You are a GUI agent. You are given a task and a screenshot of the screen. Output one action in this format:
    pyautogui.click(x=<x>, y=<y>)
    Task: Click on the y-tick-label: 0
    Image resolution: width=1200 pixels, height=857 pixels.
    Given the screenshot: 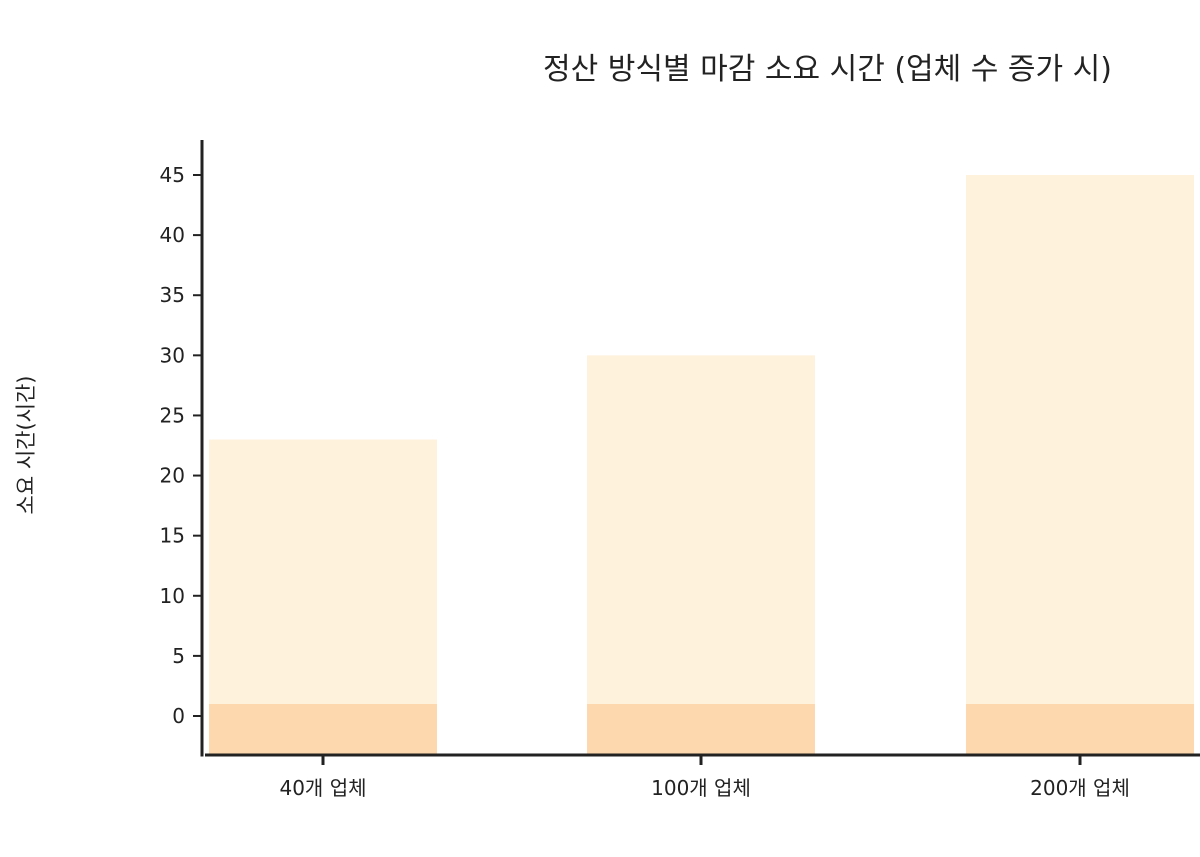 What is the action you would take?
    pyautogui.click(x=178, y=716)
    